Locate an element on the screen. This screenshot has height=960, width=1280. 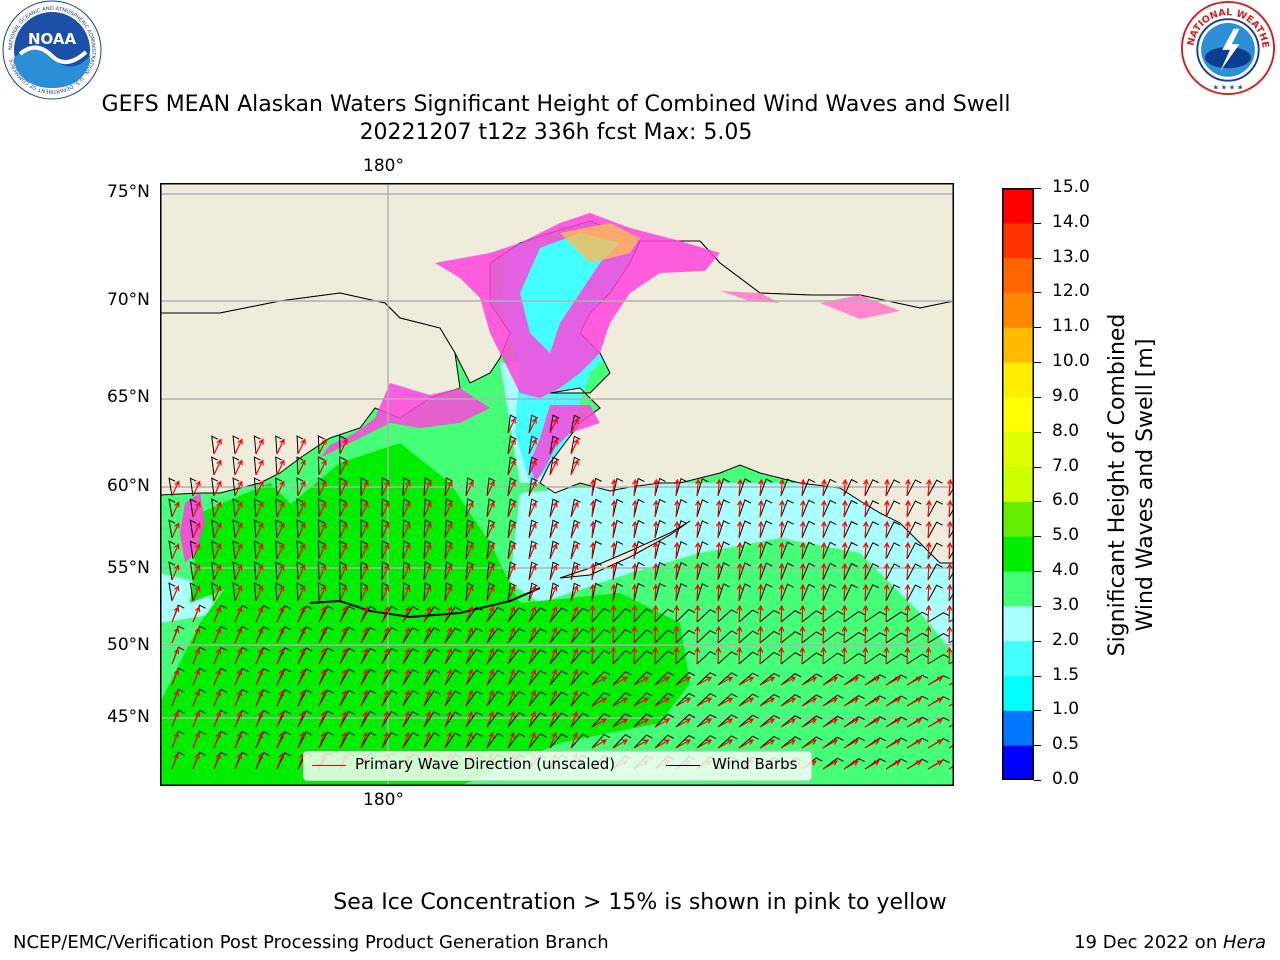
lat-label-70: 70°N is located at coordinates (128, 300).